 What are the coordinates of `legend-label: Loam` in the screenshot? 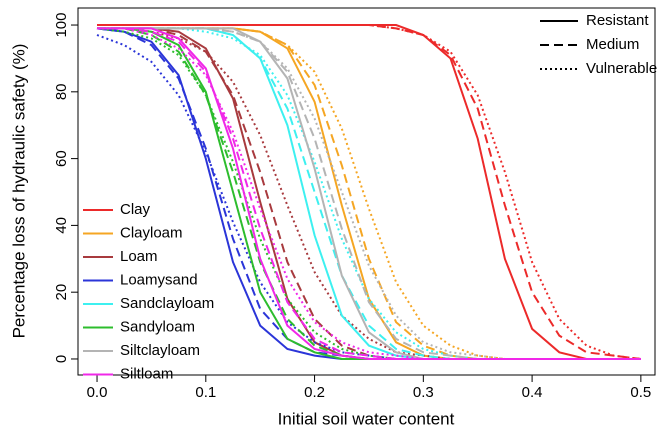 It's located at (139, 256).